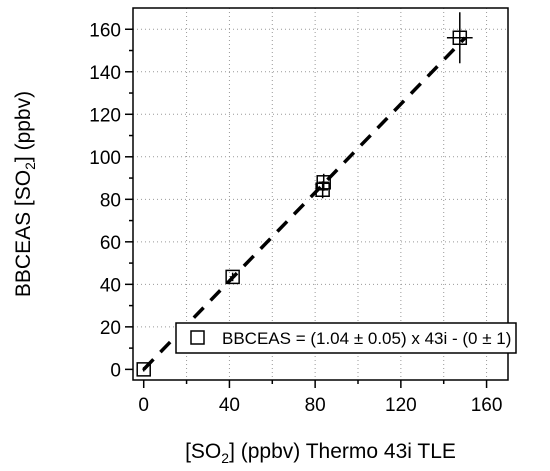 The image size is (550, 471). What do you see at coordinates (115, 370) in the screenshot?
I see `y-tick-label: 0` at bounding box center [115, 370].